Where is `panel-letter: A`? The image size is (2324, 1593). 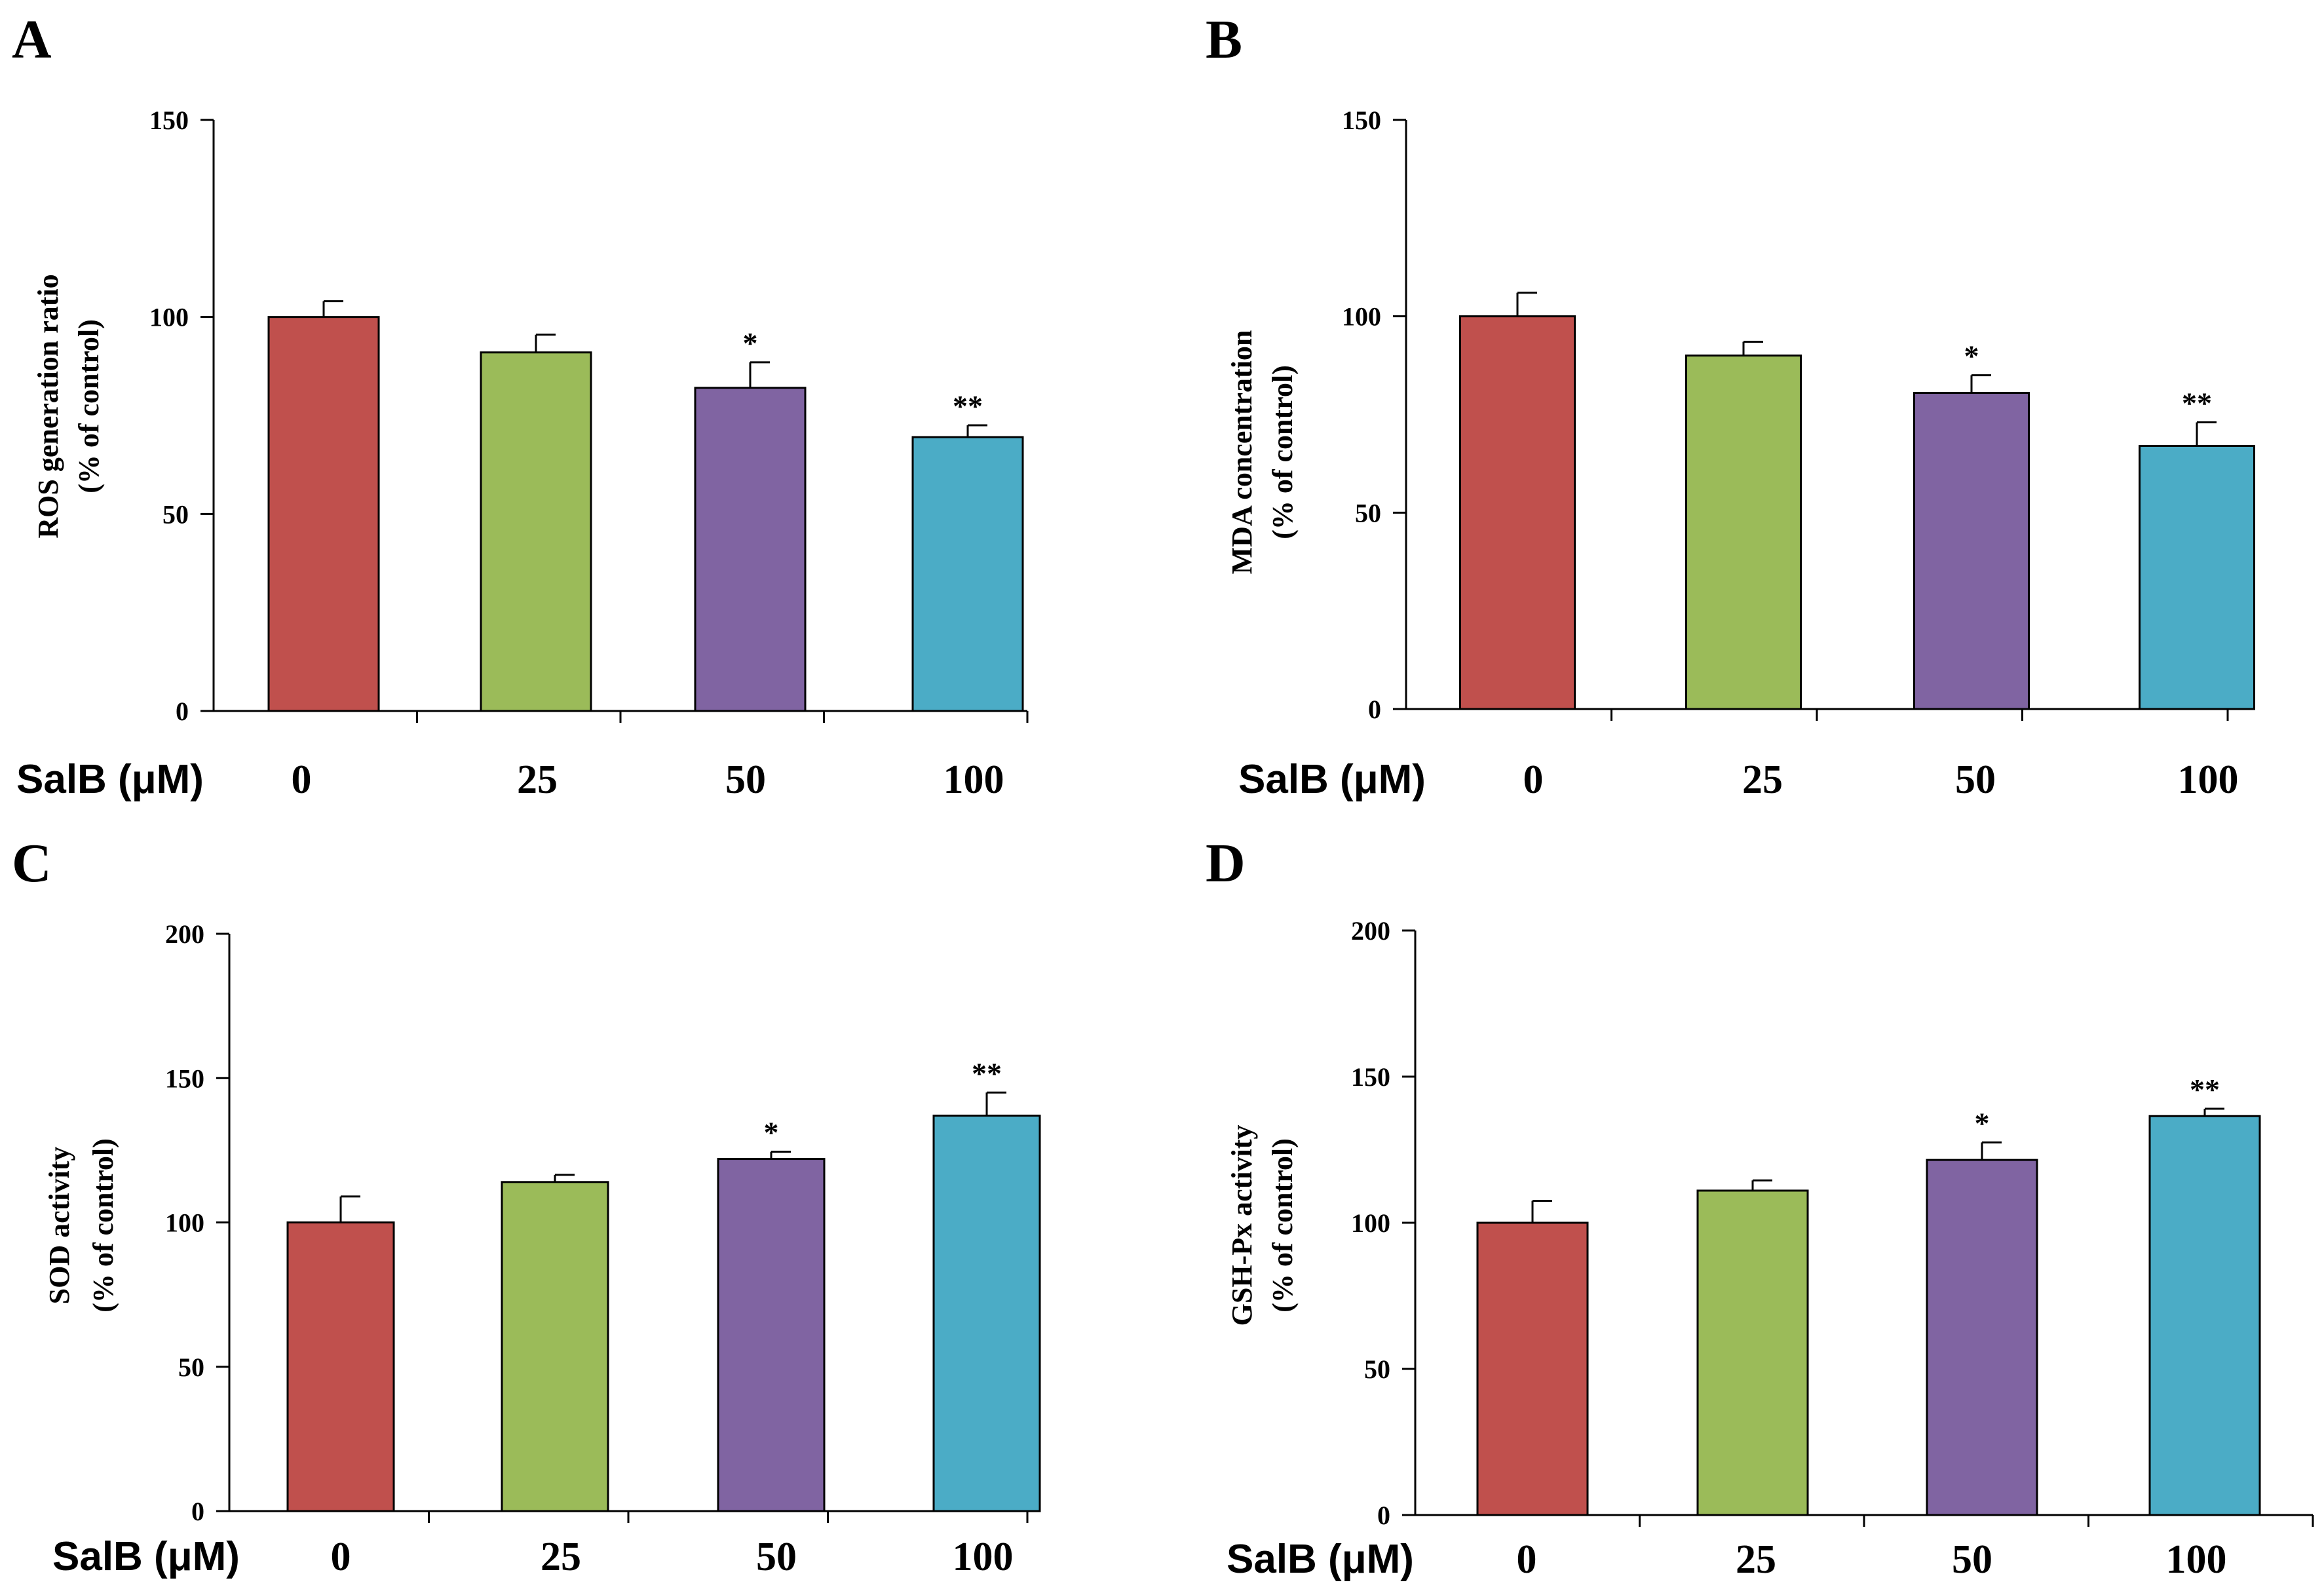 panel-letter: A is located at coordinates (32, 39).